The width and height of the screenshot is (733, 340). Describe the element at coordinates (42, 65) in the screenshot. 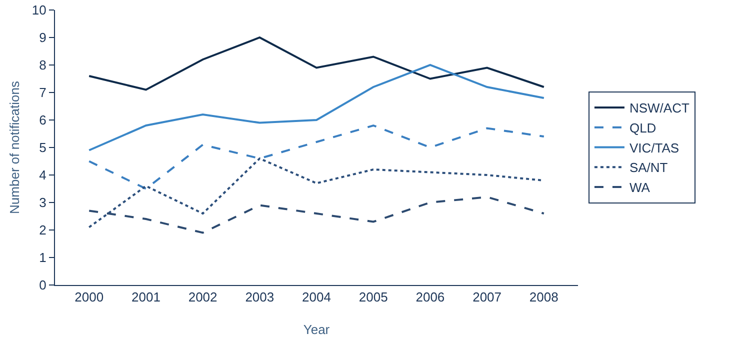

I see `y-tick-label: 8` at that location.